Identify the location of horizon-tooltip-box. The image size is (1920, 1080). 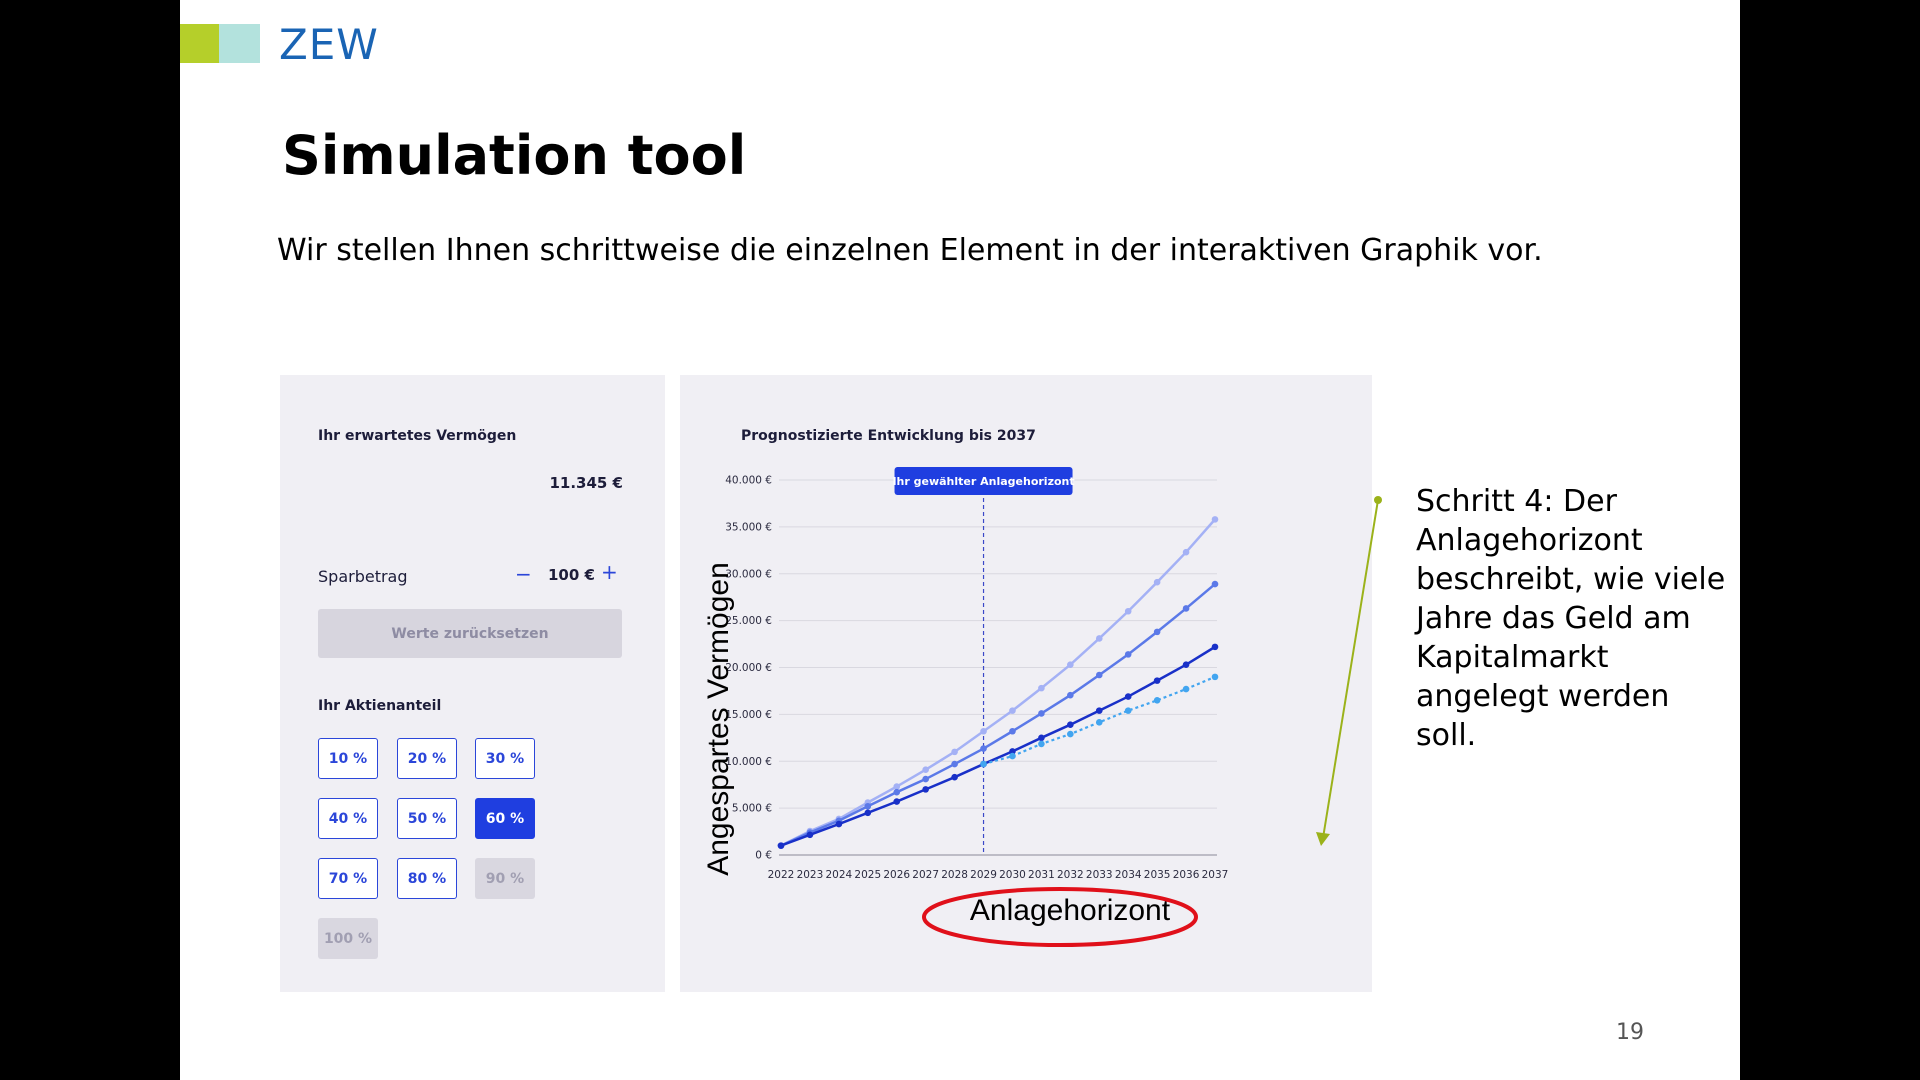
(983, 481).